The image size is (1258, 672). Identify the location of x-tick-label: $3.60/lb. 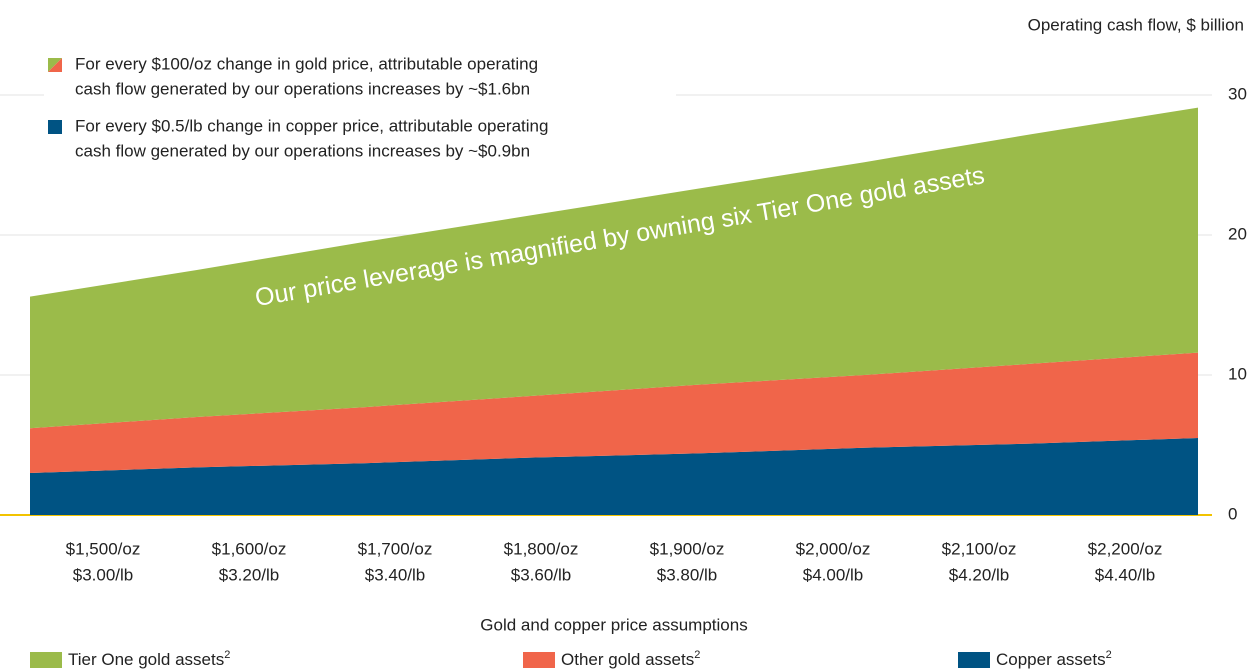
(541, 574).